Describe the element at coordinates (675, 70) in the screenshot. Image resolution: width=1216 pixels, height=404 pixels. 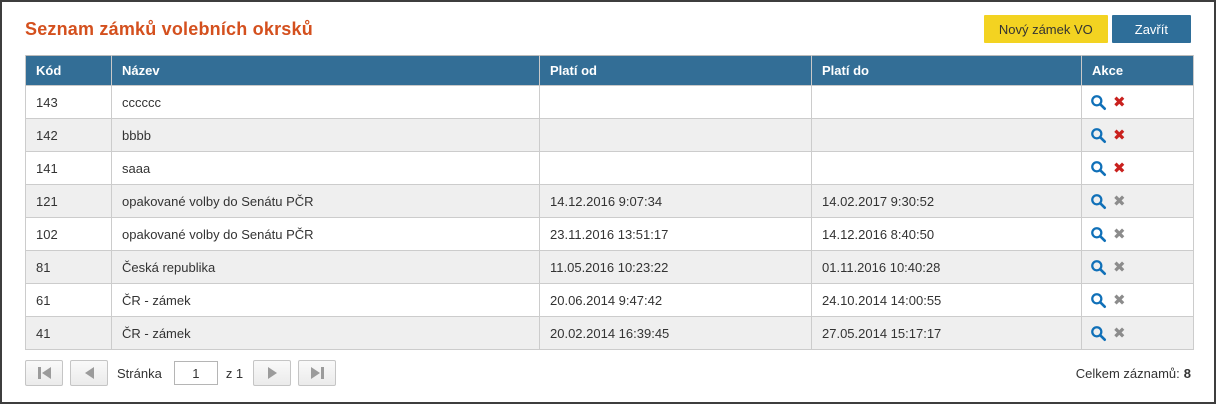
I see `column-header-plati_od: Platí od` at that location.